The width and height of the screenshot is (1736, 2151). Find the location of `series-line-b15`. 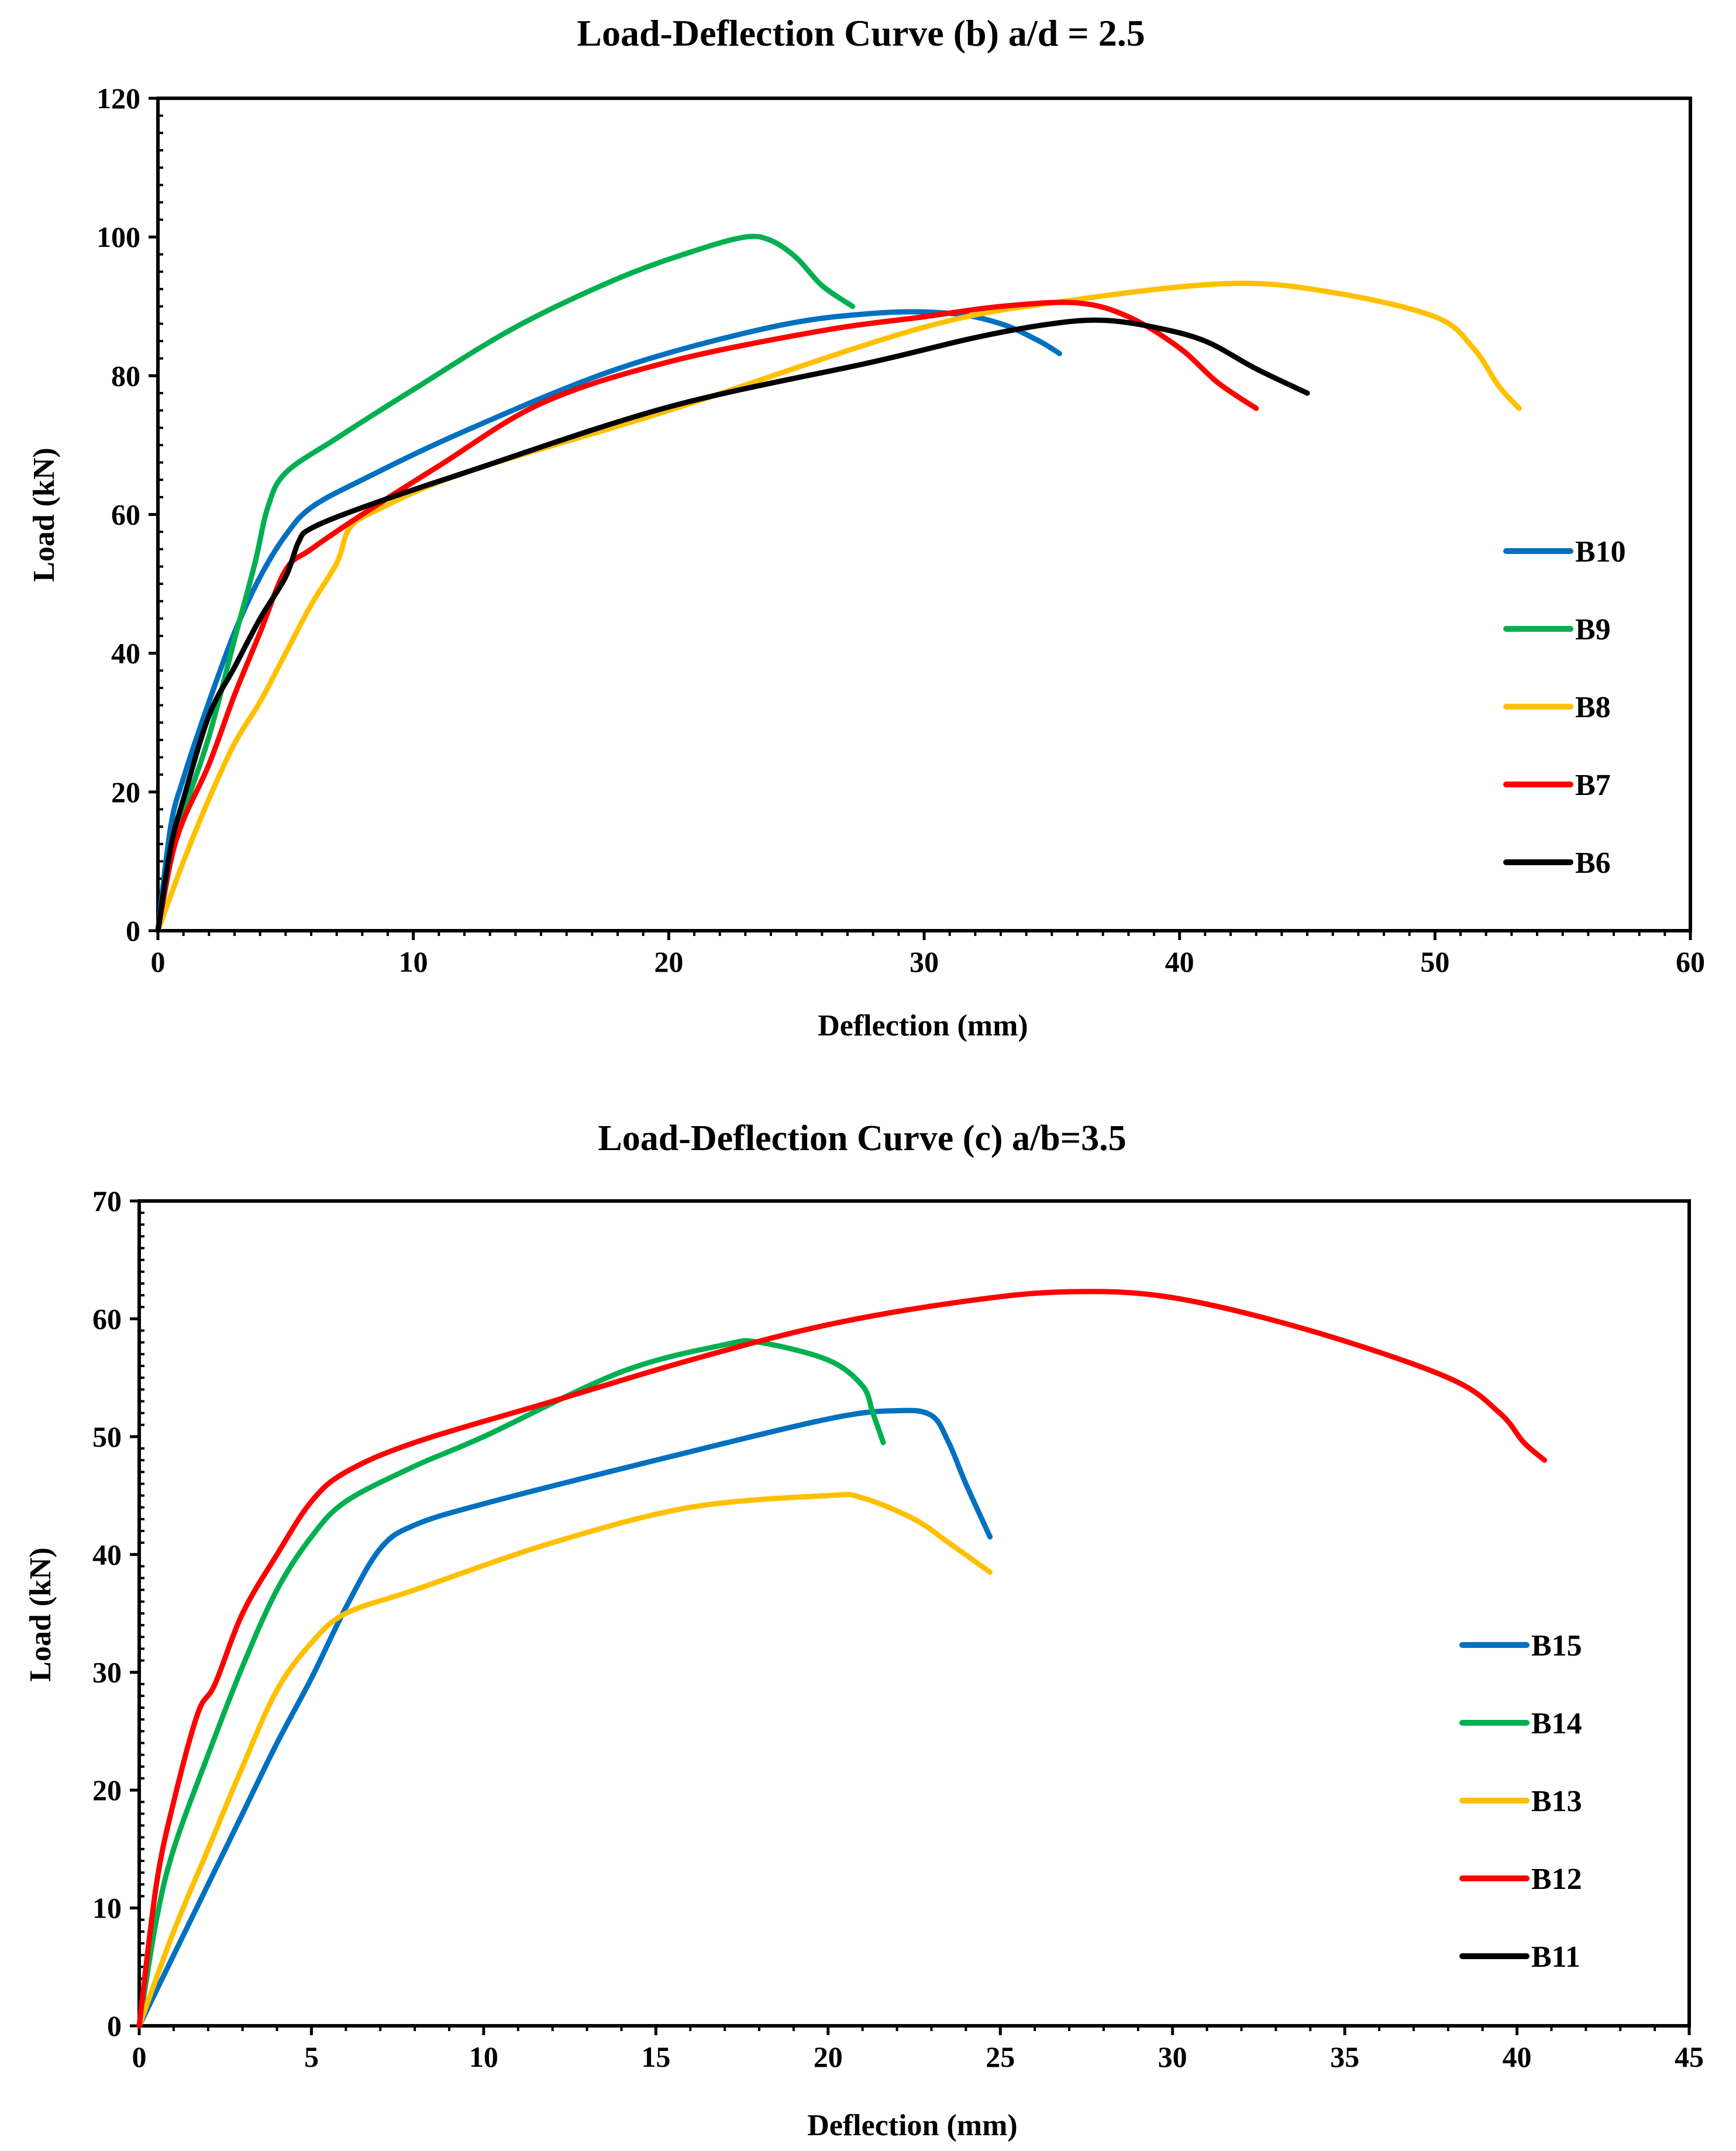

series-line-b15 is located at coordinates (564, 1718).